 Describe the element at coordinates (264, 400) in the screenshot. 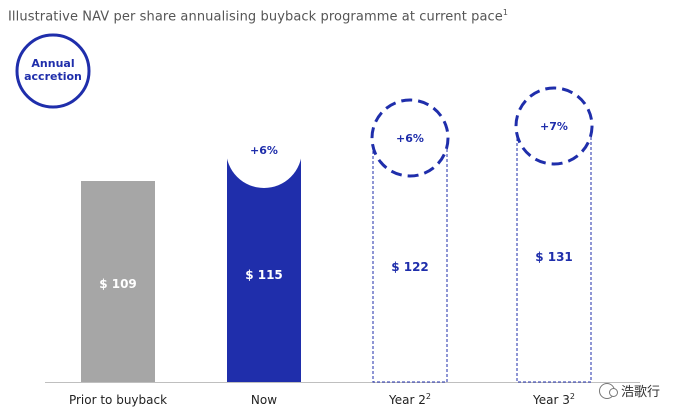

I see `category-label-1: Now` at that location.